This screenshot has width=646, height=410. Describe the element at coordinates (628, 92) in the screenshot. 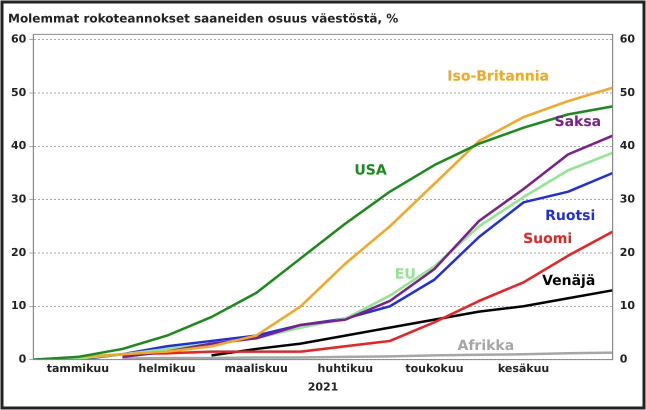

I see `y2-tick-label: 50` at that location.